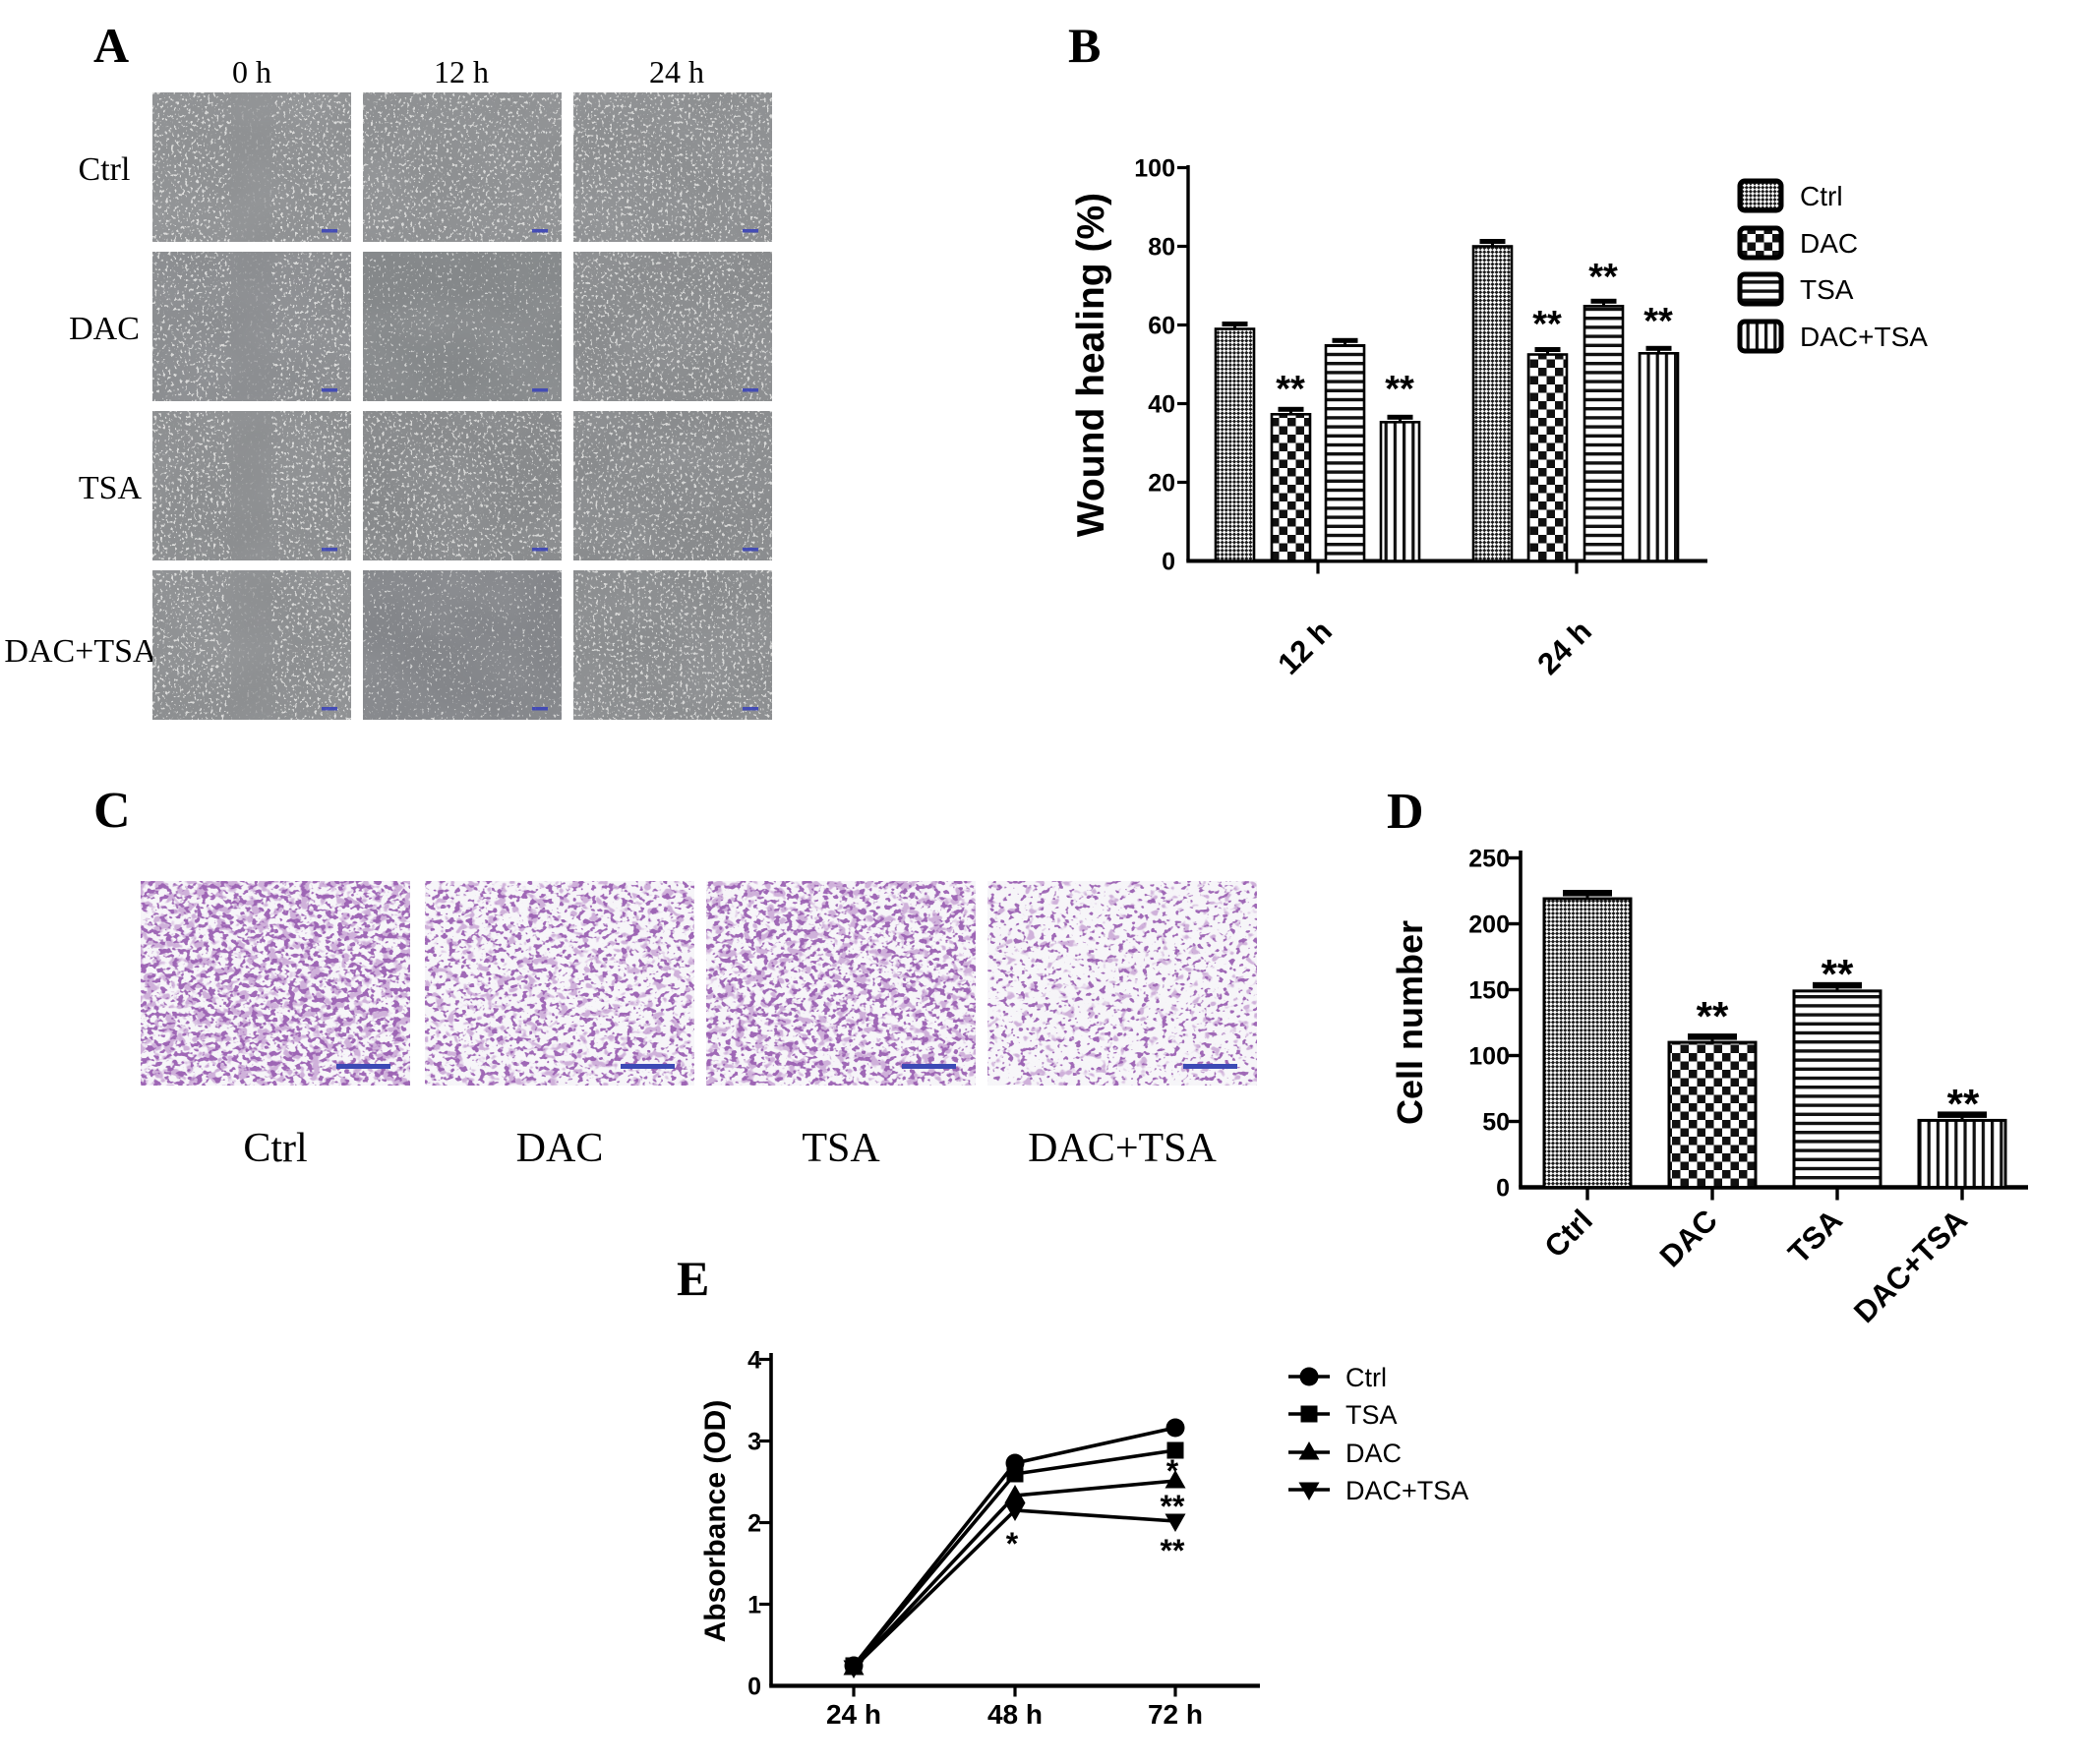 The image size is (2091, 1764). Describe the element at coordinates (1489, 991) in the screenshot. I see `svg-text: 150` at that location.